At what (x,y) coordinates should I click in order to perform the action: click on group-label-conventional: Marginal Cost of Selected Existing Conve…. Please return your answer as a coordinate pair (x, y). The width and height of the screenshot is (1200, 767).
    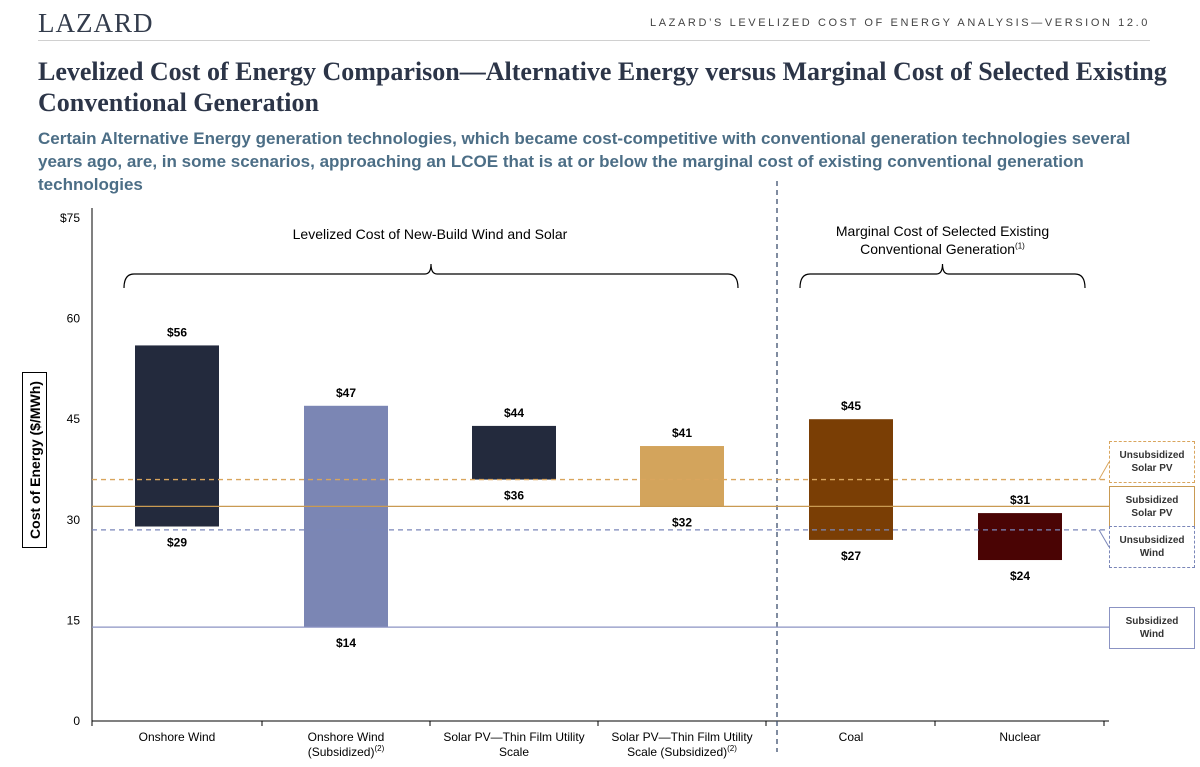
    Looking at the image, I should click on (942, 240).